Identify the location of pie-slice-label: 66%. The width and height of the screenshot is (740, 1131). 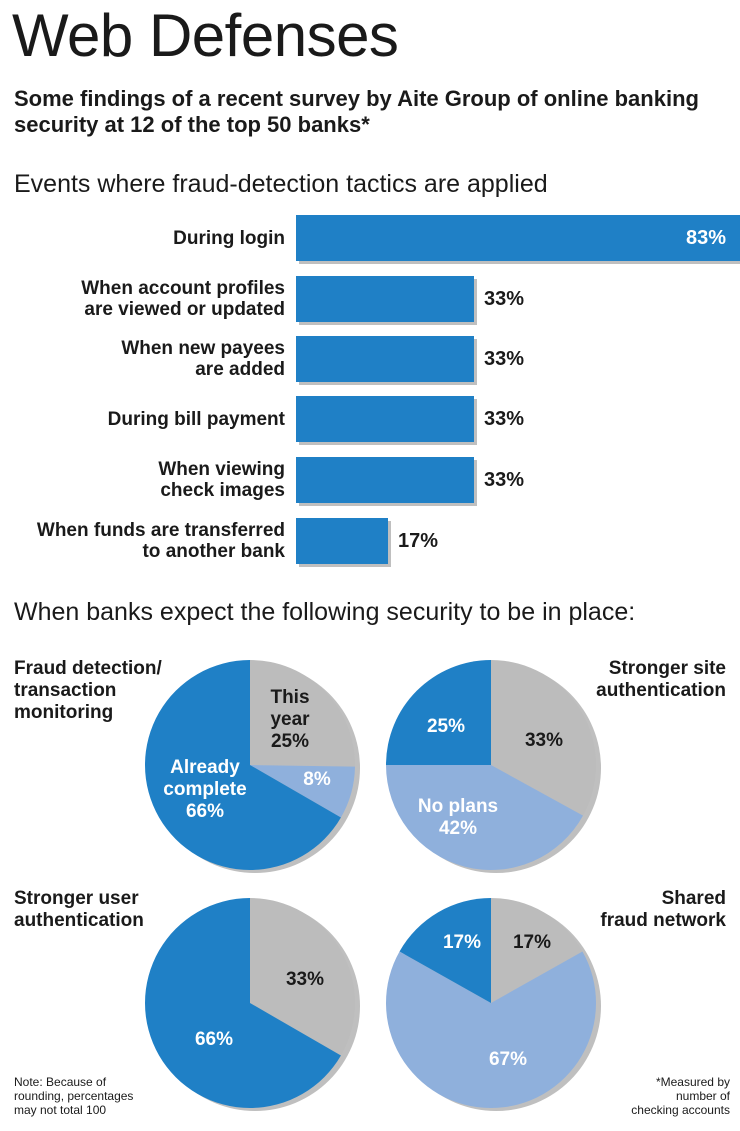
(214, 1040).